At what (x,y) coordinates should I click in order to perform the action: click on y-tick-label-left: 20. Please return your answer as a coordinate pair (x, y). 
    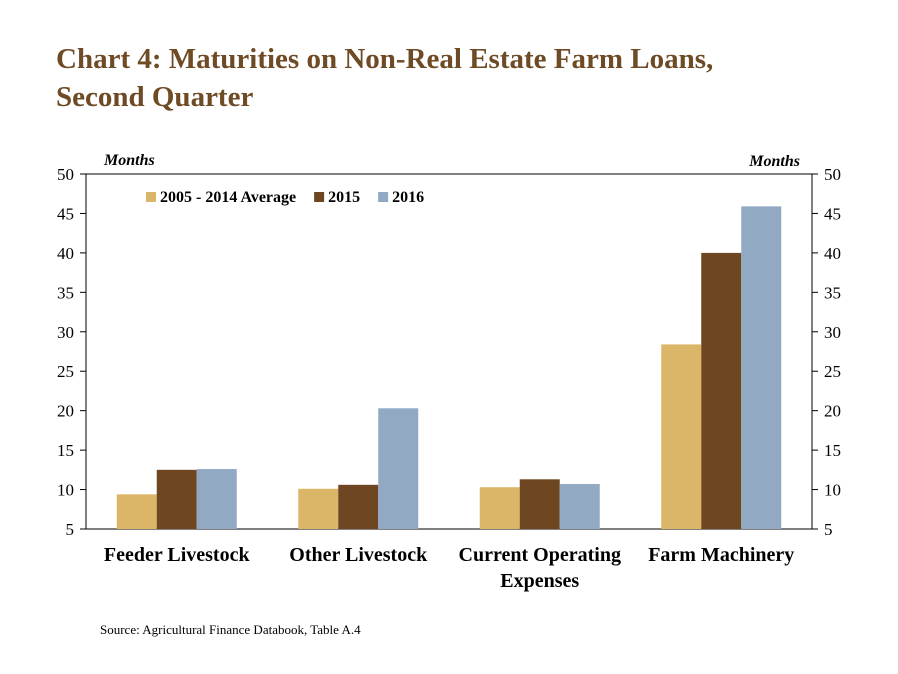
    Looking at the image, I should click on (65, 411).